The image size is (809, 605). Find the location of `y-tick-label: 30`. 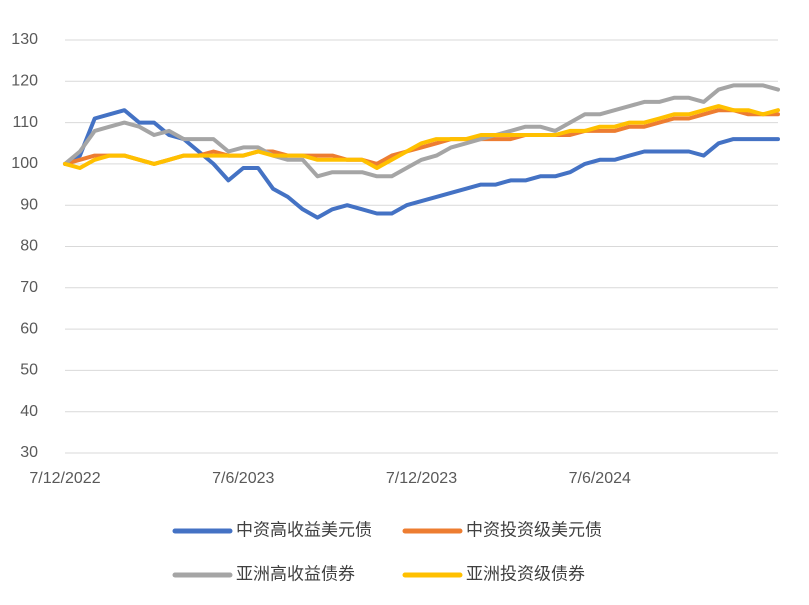

y-tick-label: 30 is located at coordinates (29, 452).